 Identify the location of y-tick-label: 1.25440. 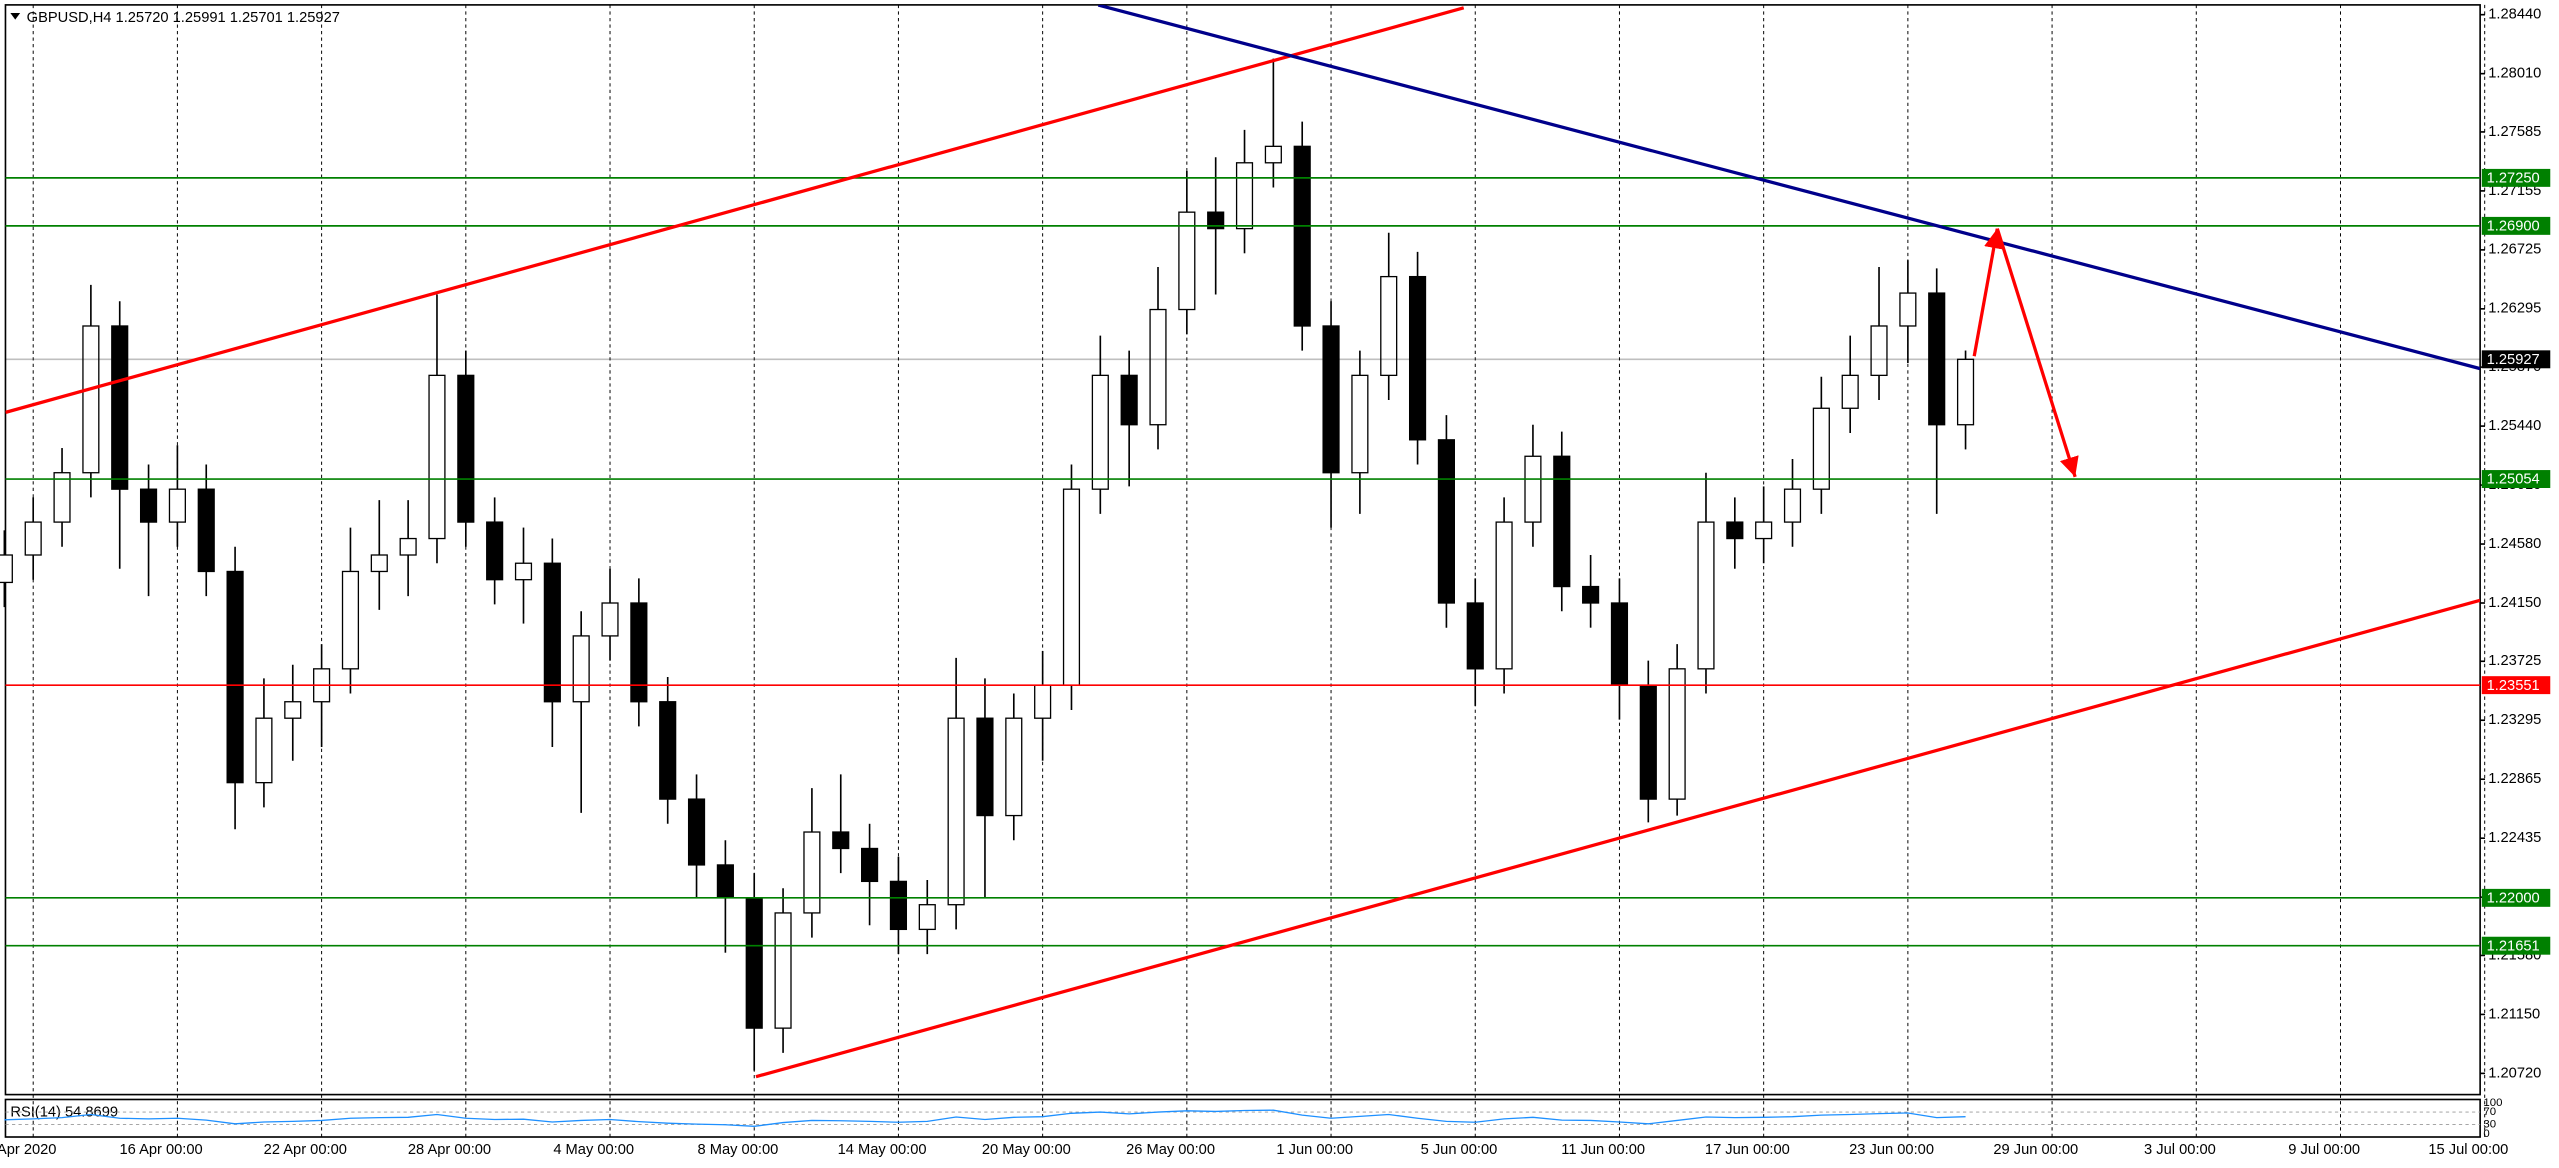
(2514, 426).